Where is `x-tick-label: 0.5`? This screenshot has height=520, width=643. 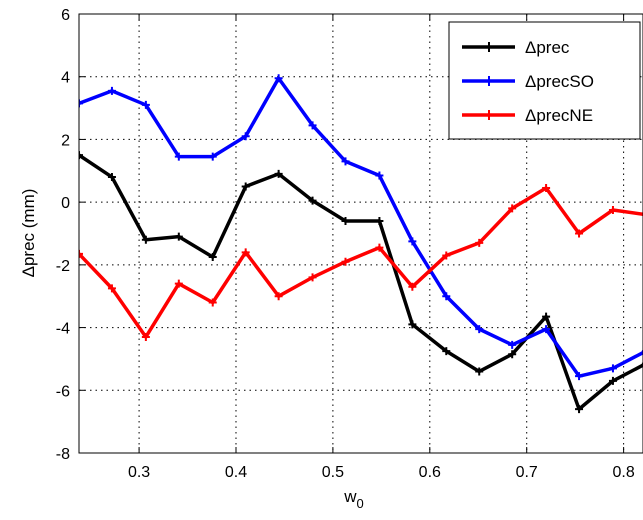 x-tick-label: 0.5 is located at coordinates (333, 472).